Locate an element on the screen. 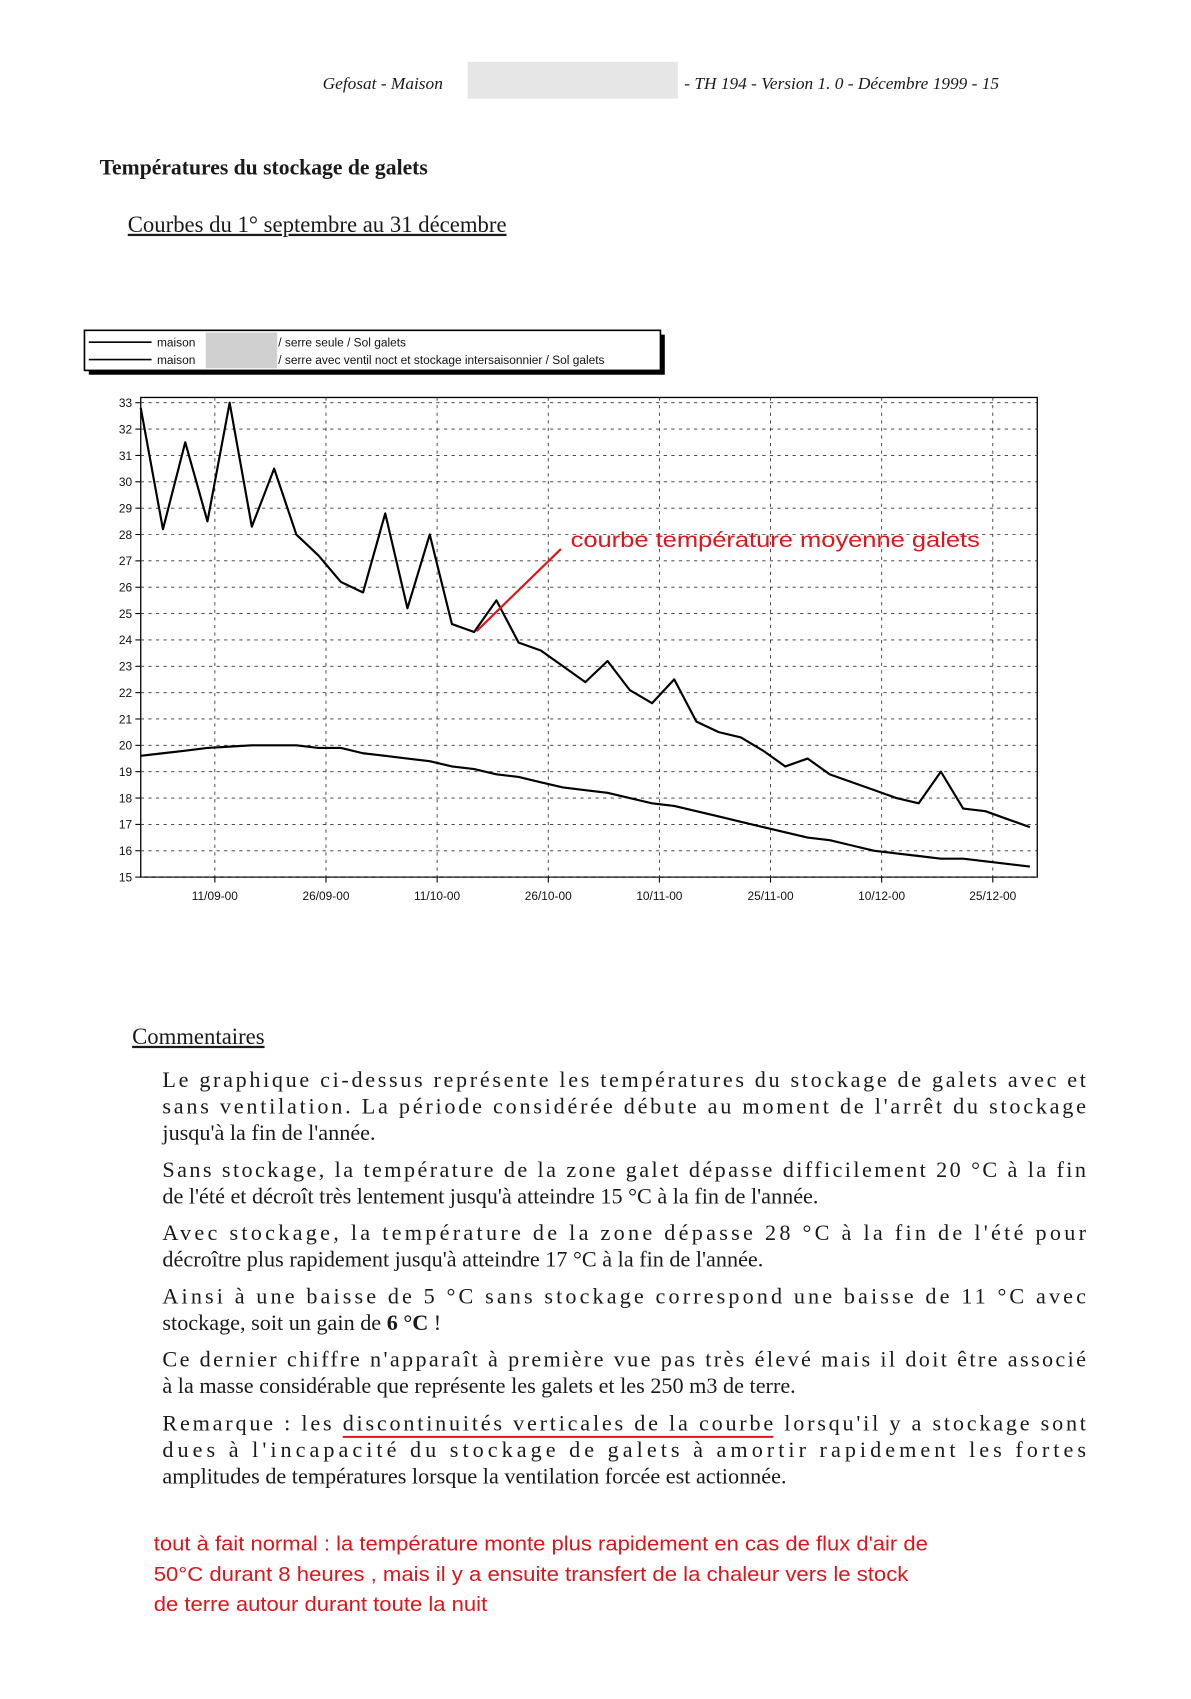  paragraph-line: stockage, soit un gain de 6 °C ! is located at coordinates (301, 1322).